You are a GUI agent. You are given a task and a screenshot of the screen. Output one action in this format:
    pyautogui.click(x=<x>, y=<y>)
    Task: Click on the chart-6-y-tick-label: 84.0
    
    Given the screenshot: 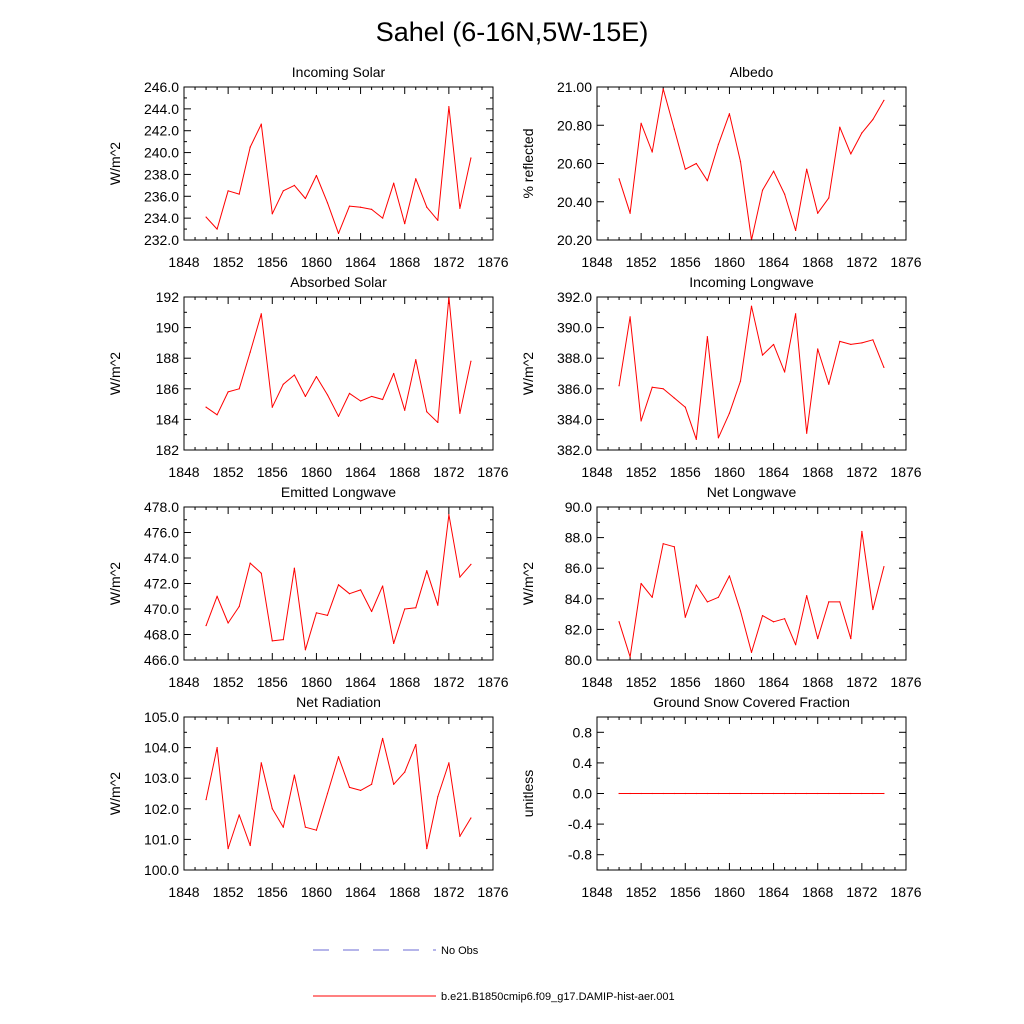 What is the action you would take?
    pyautogui.click(x=578, y=599)
    